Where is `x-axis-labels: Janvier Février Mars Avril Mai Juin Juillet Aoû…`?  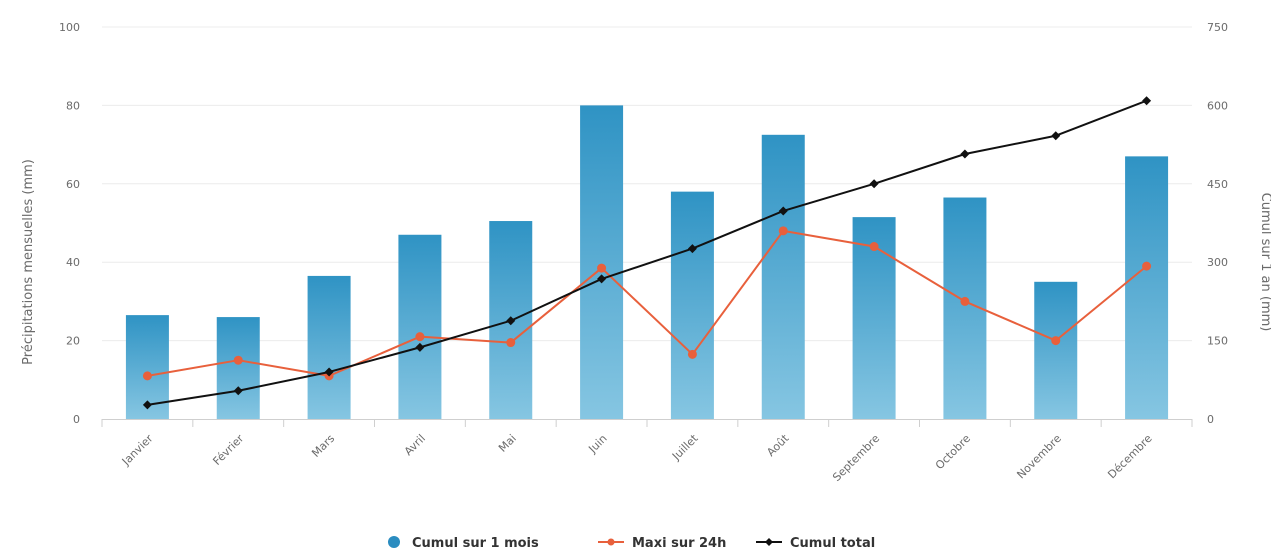 x-axis-labels: Janvier Février Mars Avril Mai Juin Juillet Aoû… is located at coordinates (637, 457).